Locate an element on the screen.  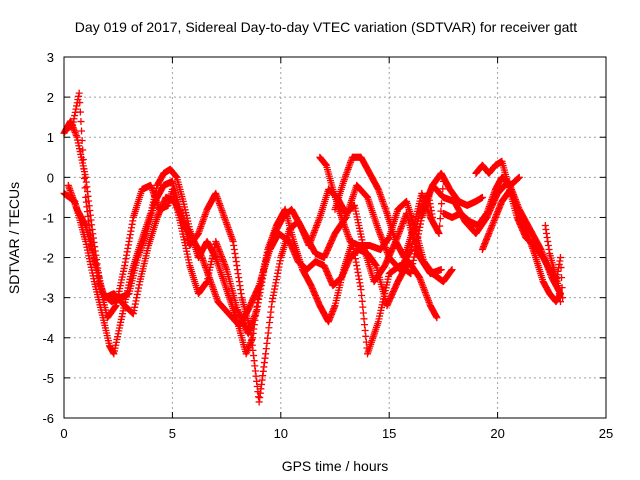
y-axis-label: SDTVAR / TECUs is located at coordinates (14, 238).